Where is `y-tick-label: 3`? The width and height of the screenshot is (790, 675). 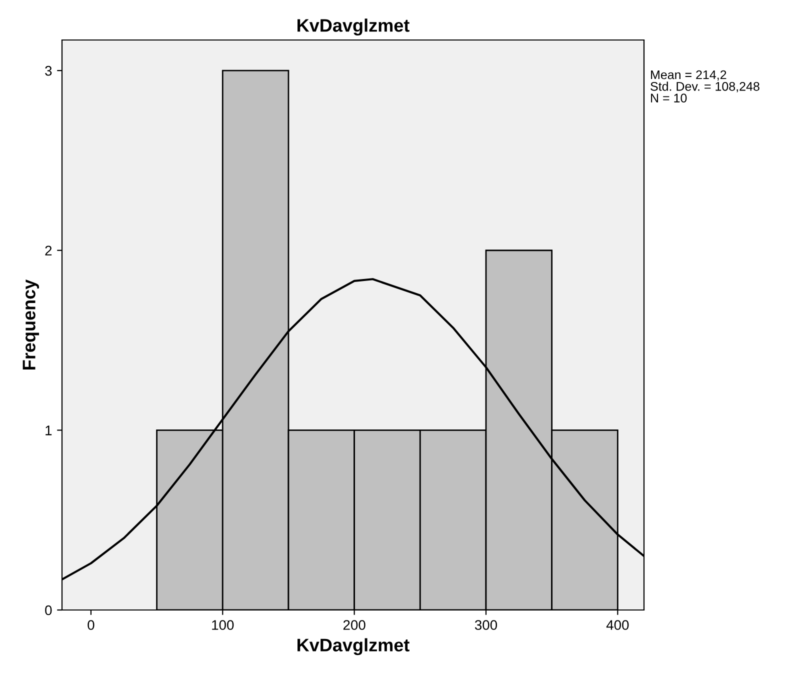
y-tick-label: 3 is located at coordinates (48, 71).